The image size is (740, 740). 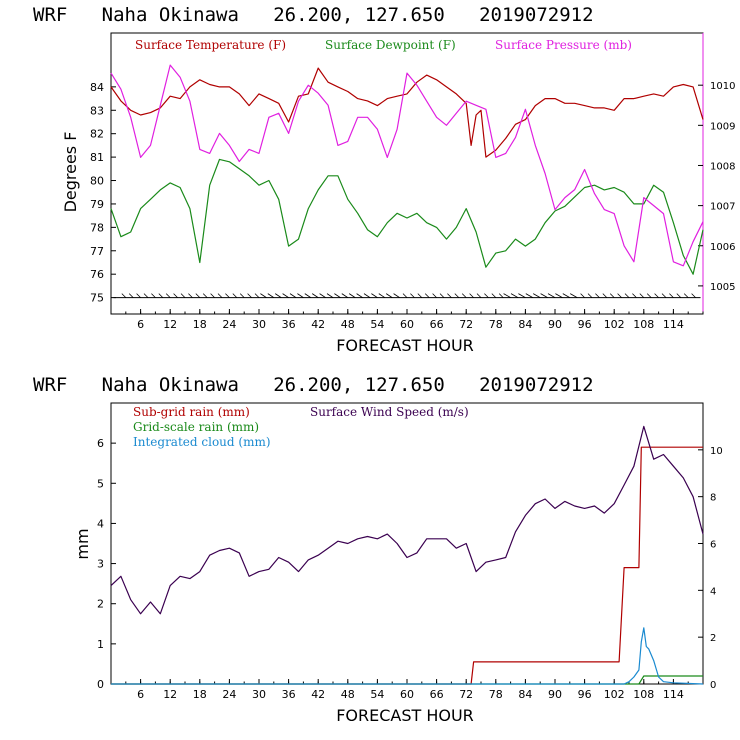 What do you see at coordinates (722, 86) in the screenshot?
I see `top-y2-tick-label: 1010` at bounding box center [722, 86].